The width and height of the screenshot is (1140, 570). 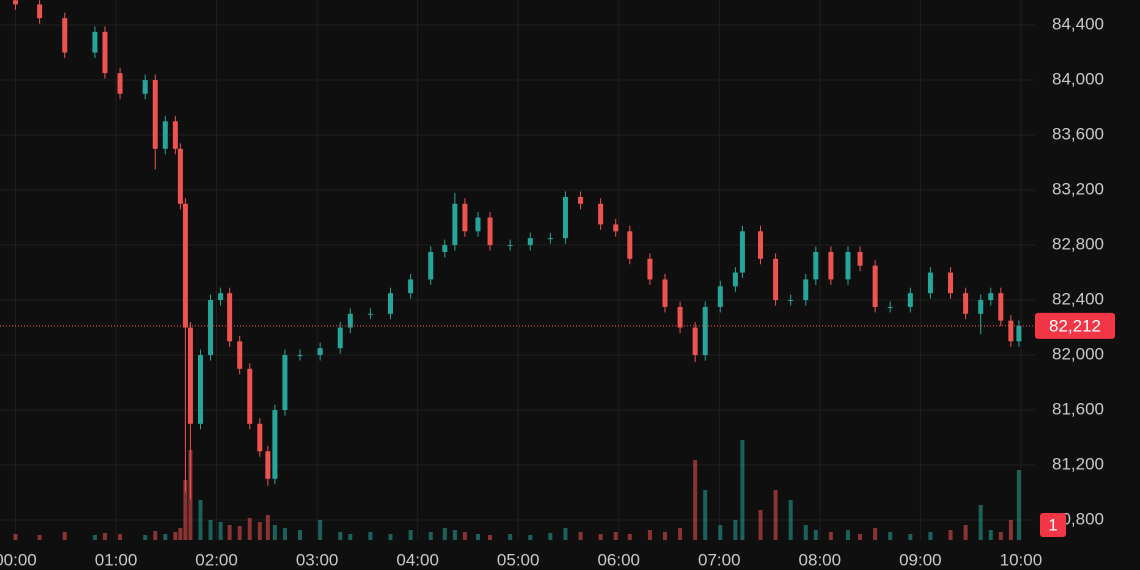 I want to click on last-price-box, so click(x=1075, y=325).